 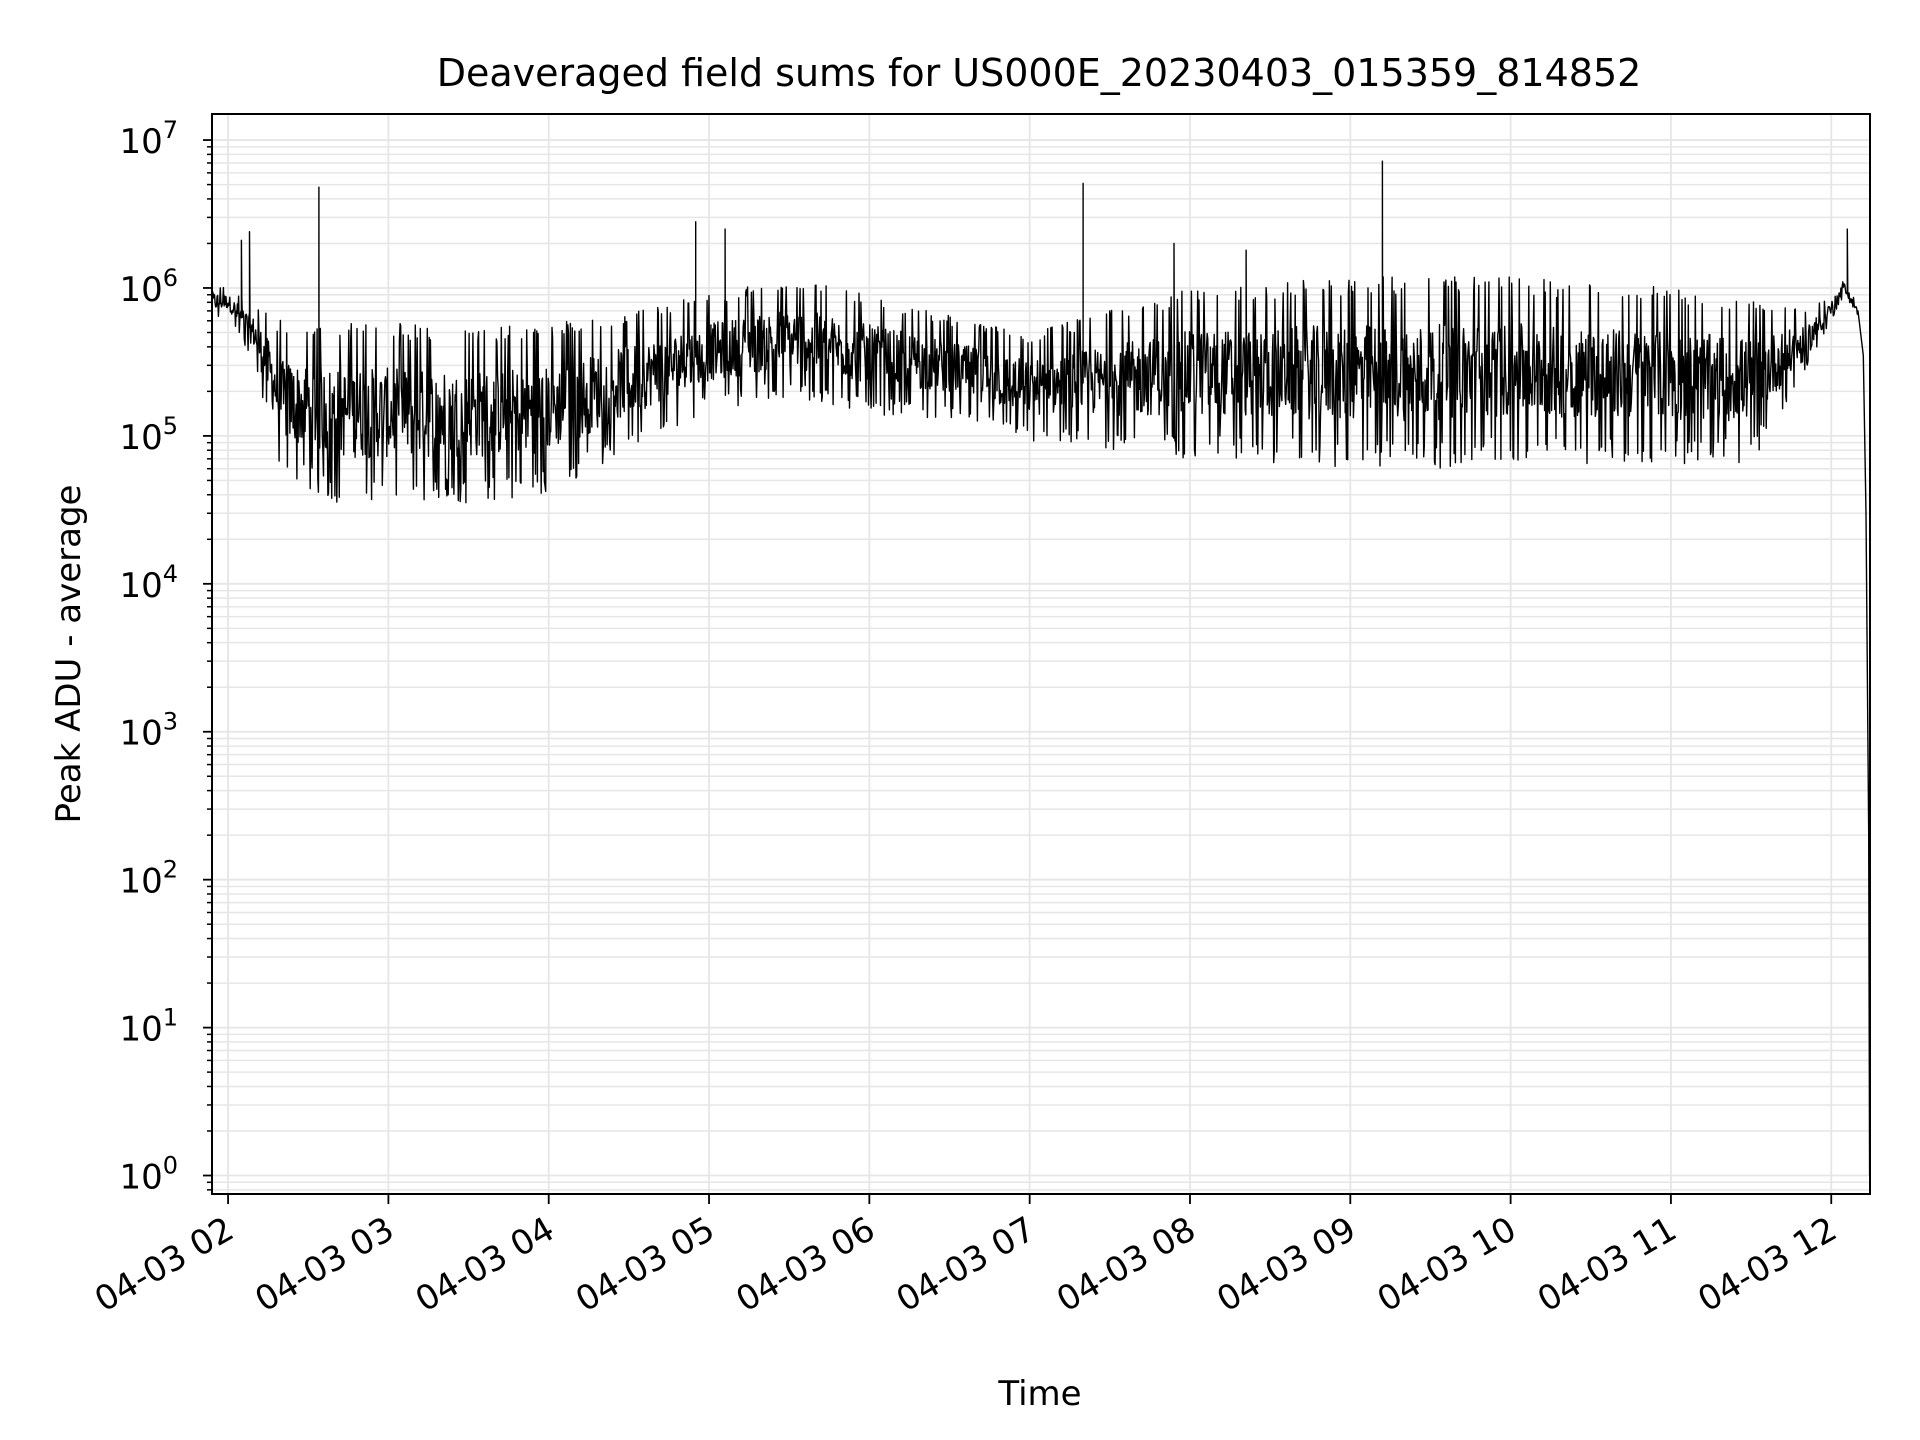 I want to click on y-tick-label: 10³, so click(x=148, y=731).